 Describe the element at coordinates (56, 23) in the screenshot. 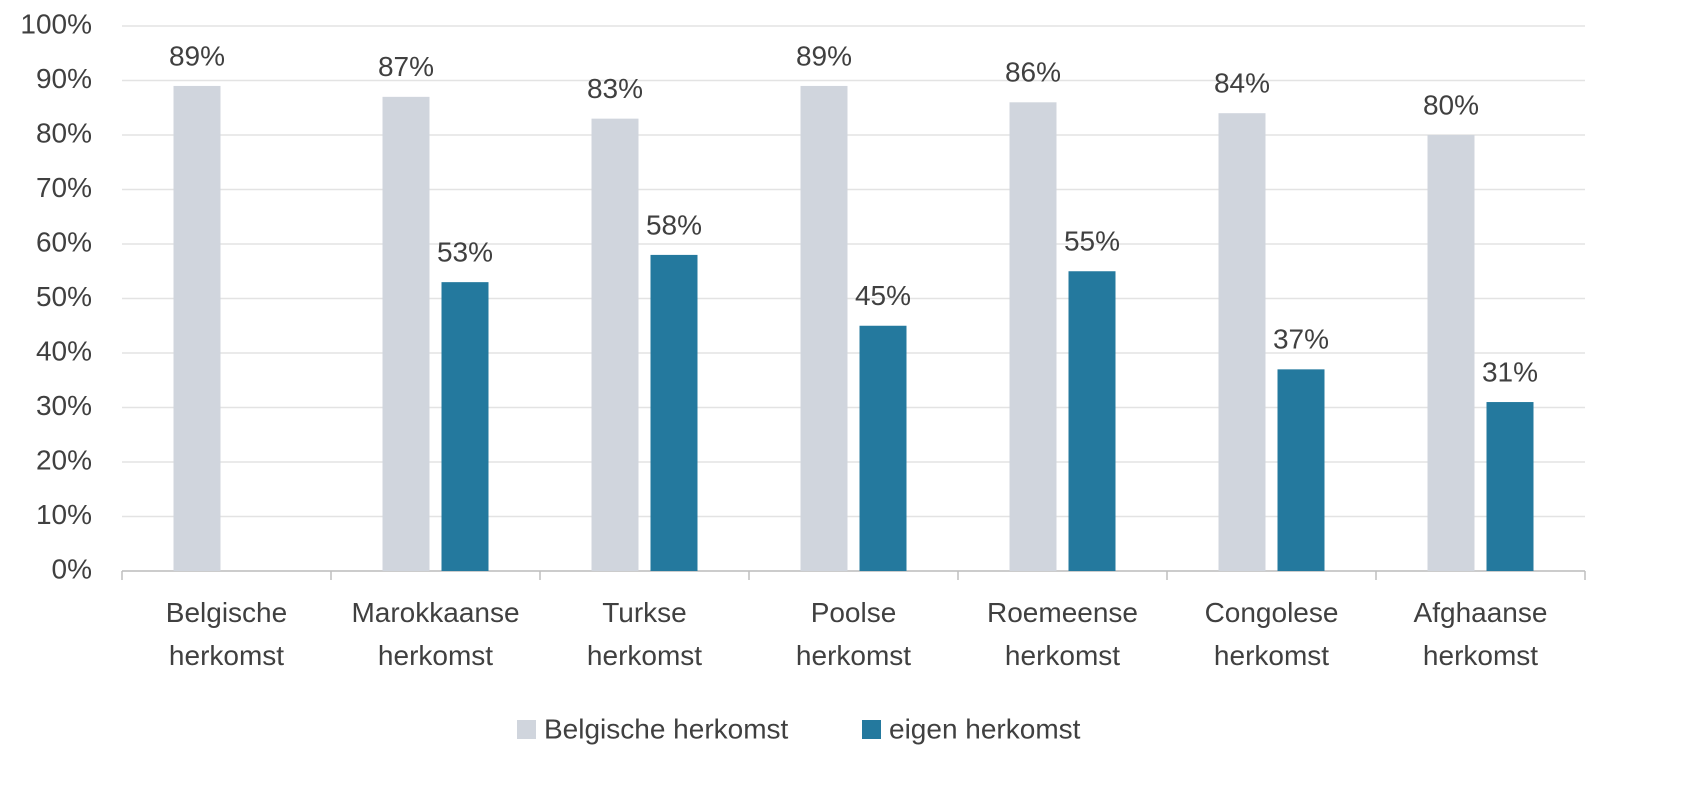

I see `y-tick-label: 100%` at that location.